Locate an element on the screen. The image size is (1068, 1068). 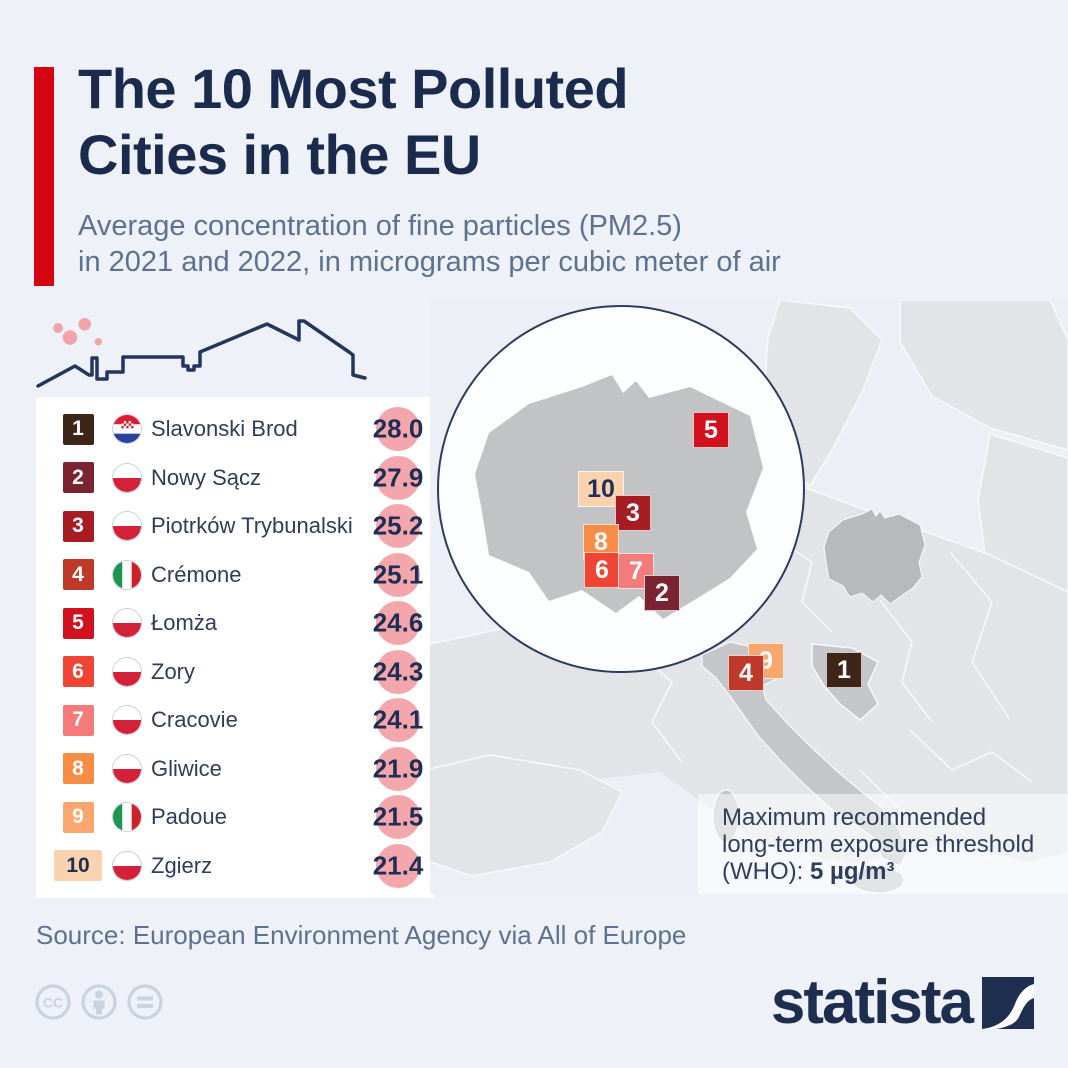
table-row: 7 Cracovie 24.1 is located at coordinates (235, 720).